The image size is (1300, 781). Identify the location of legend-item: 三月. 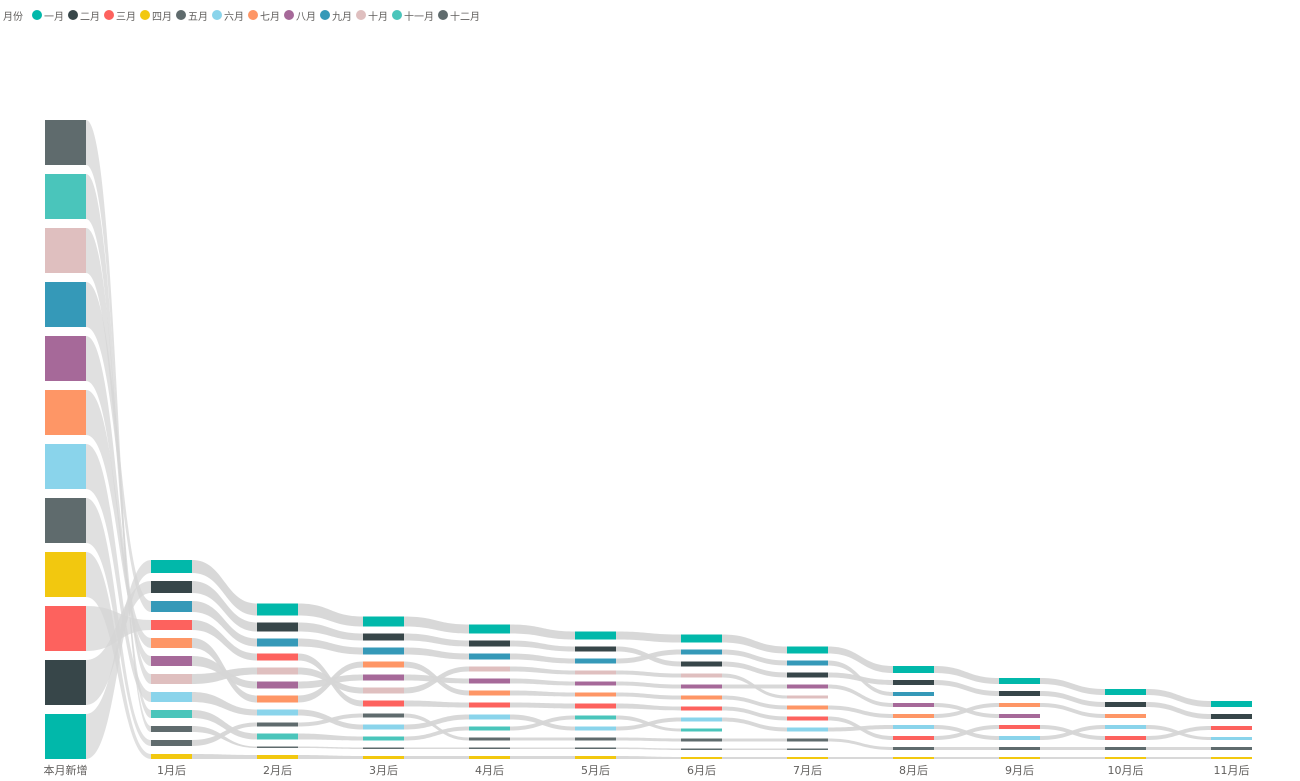
(120, 15).